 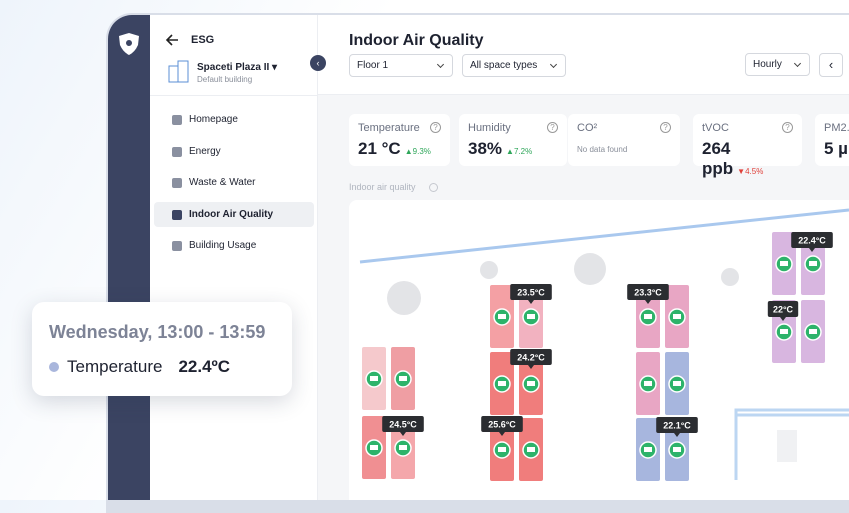 I want to click on trend-arrow: ▲, so click(x=408, y=151).